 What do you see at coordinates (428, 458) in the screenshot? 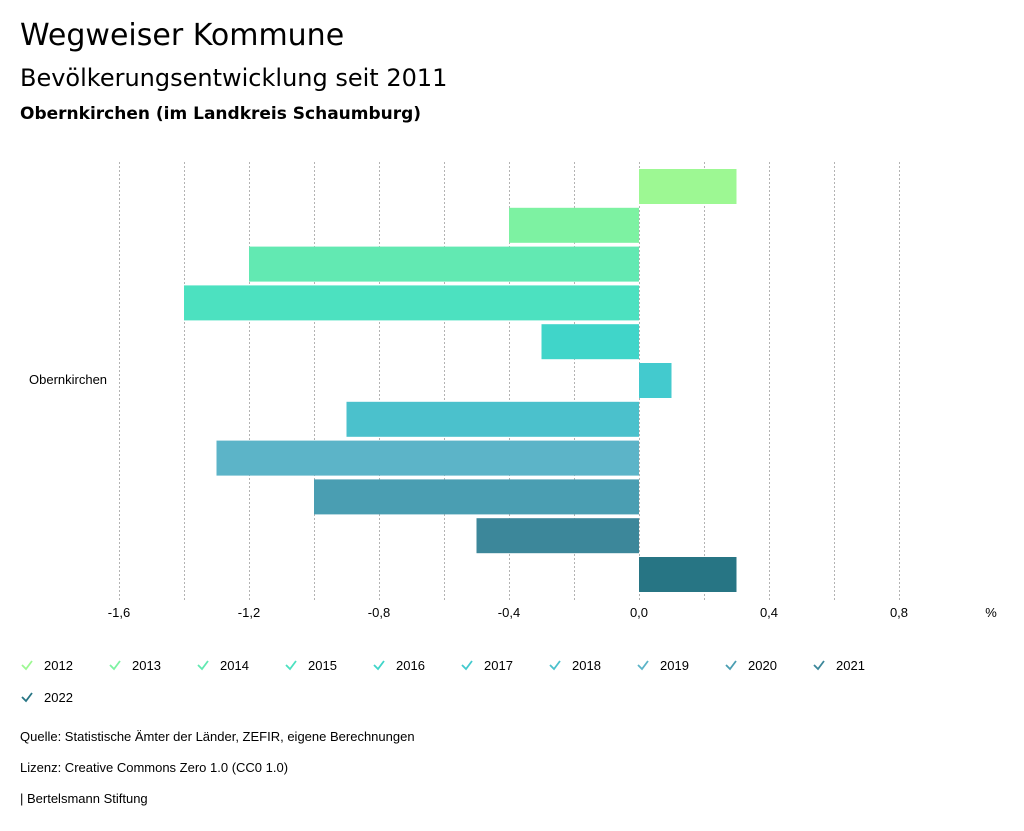
I see `bar-2019` at bounding box center [428, 458].